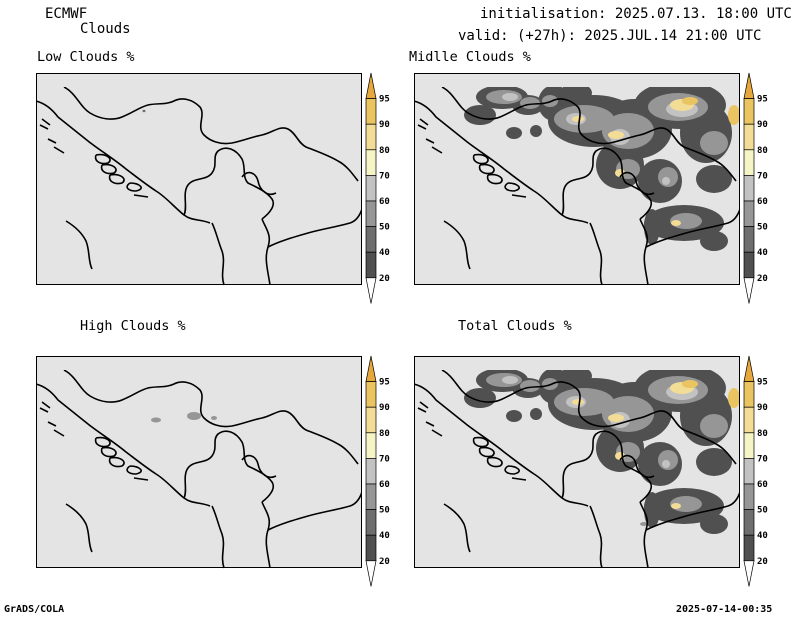 The height and width of the screenshot is (618, 800). Describe the element at coordinates (133, 326) in the screenshot. I see `panel-title-high: High Clouds %` at that location.